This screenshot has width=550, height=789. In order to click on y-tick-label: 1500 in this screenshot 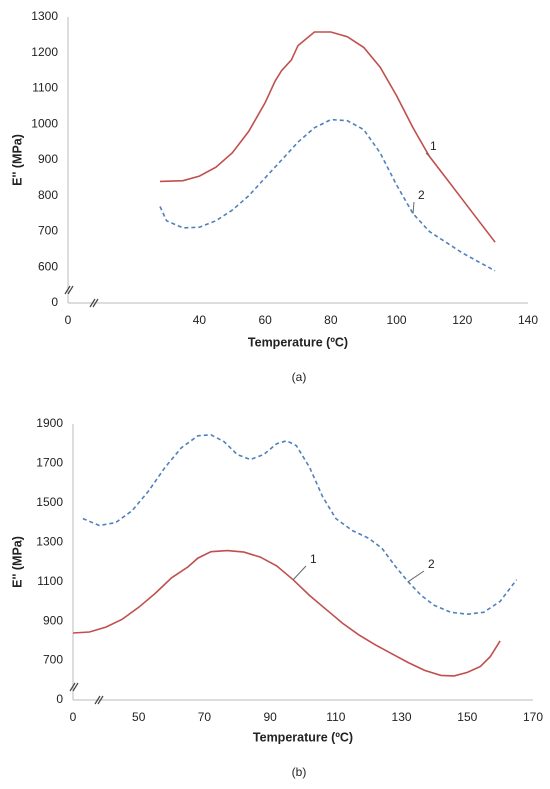, I will do `click(49, 502)`.